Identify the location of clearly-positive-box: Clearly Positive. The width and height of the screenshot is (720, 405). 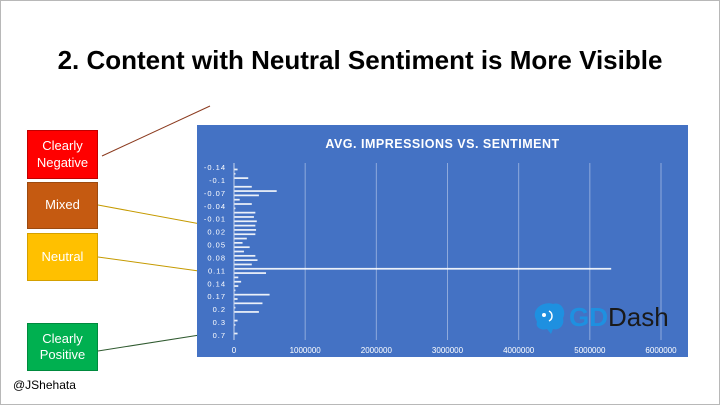
(62, 347).